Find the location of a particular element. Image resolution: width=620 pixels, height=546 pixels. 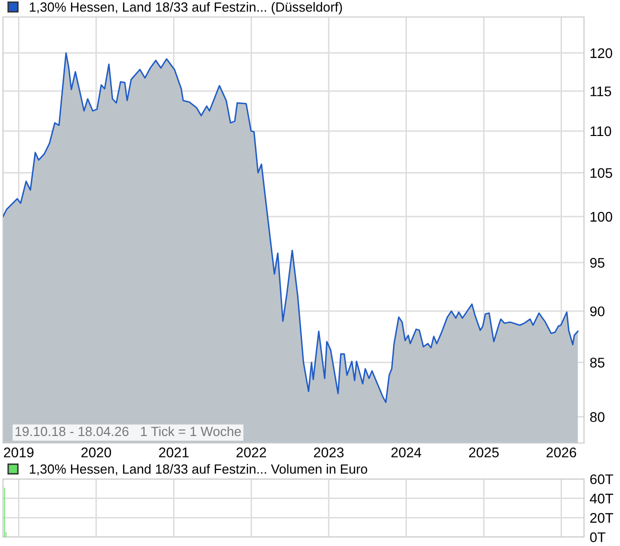

y-tick-label: 110 is located at coordinates (601, 131).